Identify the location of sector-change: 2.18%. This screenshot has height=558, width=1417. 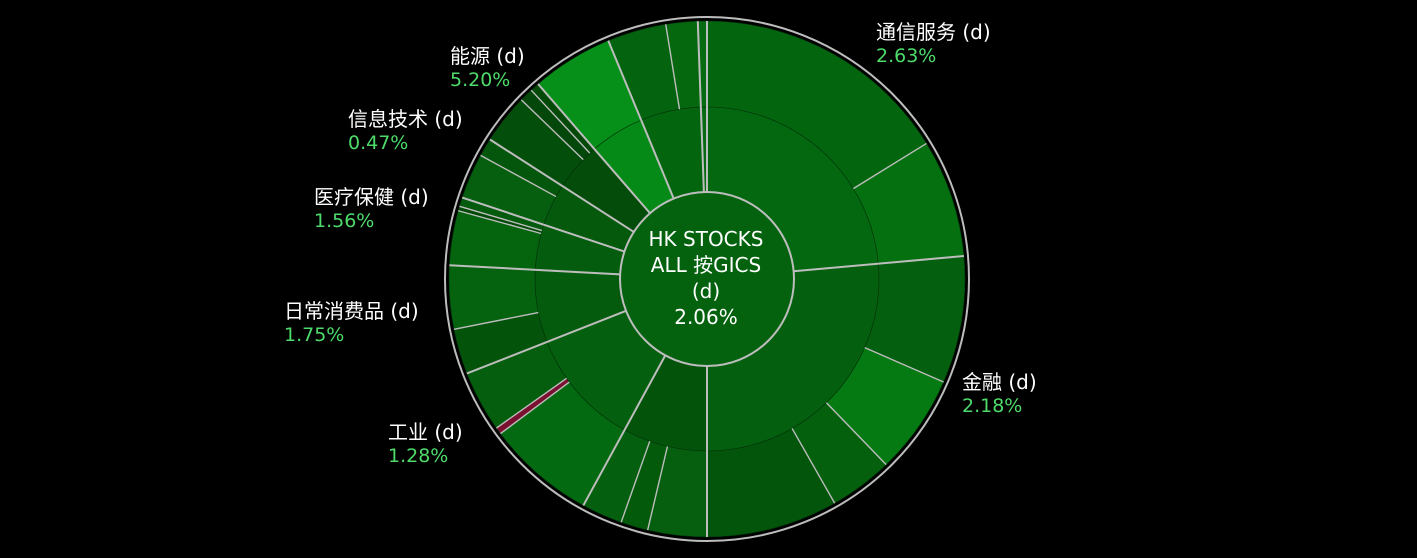
(992, 406).